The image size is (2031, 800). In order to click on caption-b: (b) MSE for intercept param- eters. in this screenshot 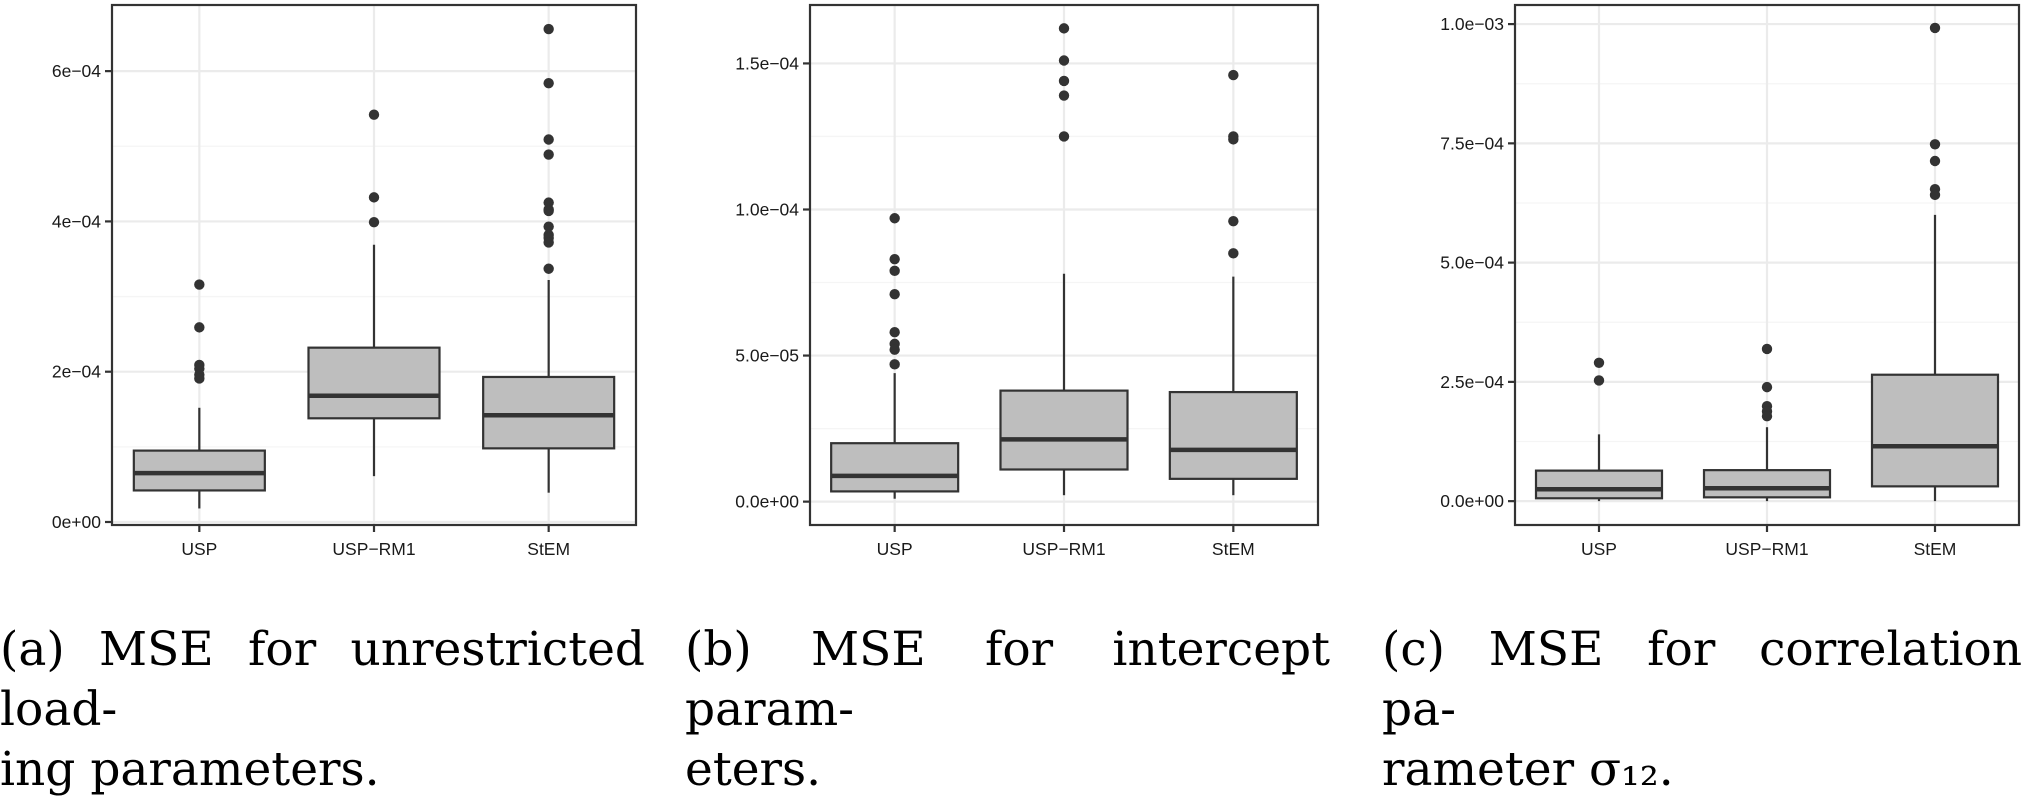, I will do `click(1007, 710)`.